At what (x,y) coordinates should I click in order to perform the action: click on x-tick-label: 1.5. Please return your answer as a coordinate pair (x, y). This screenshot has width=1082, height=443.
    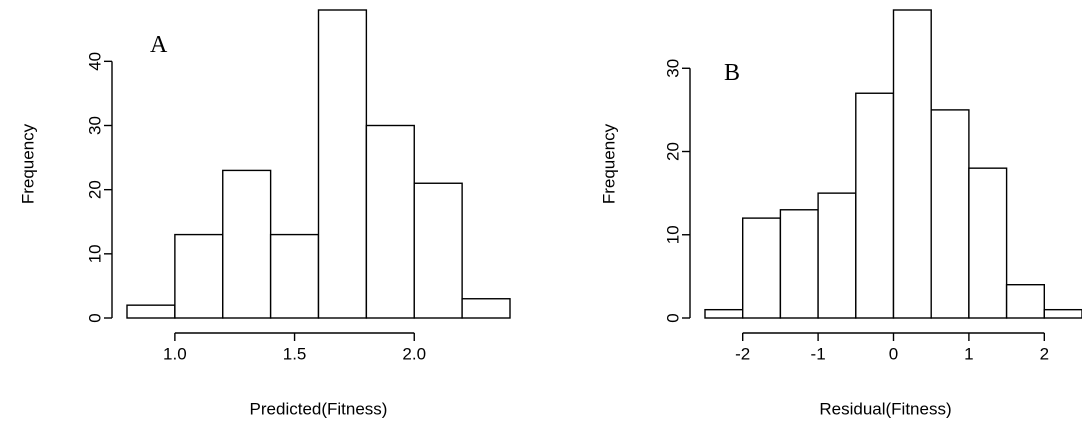
    Looking at the image, I should click on (295, 354).